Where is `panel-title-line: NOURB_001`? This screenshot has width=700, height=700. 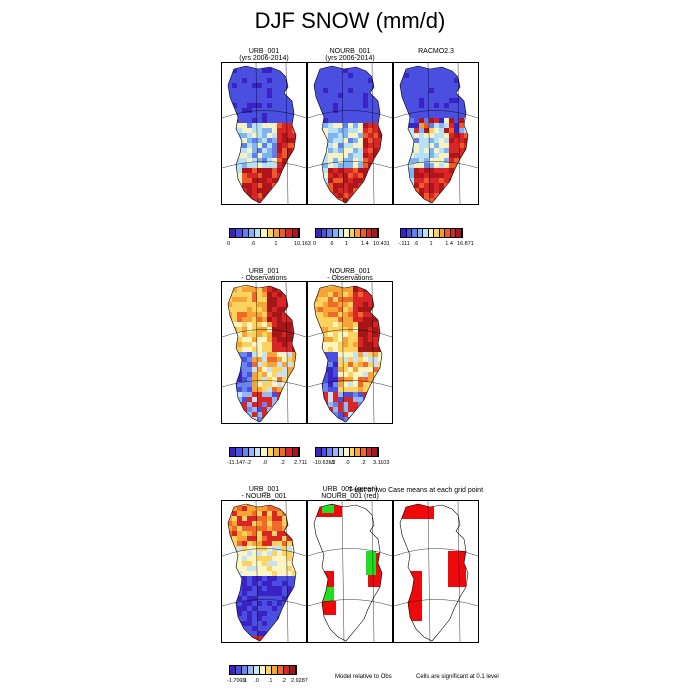 panel-title-line: NOURB_001 is located at coordinates (350, 271).